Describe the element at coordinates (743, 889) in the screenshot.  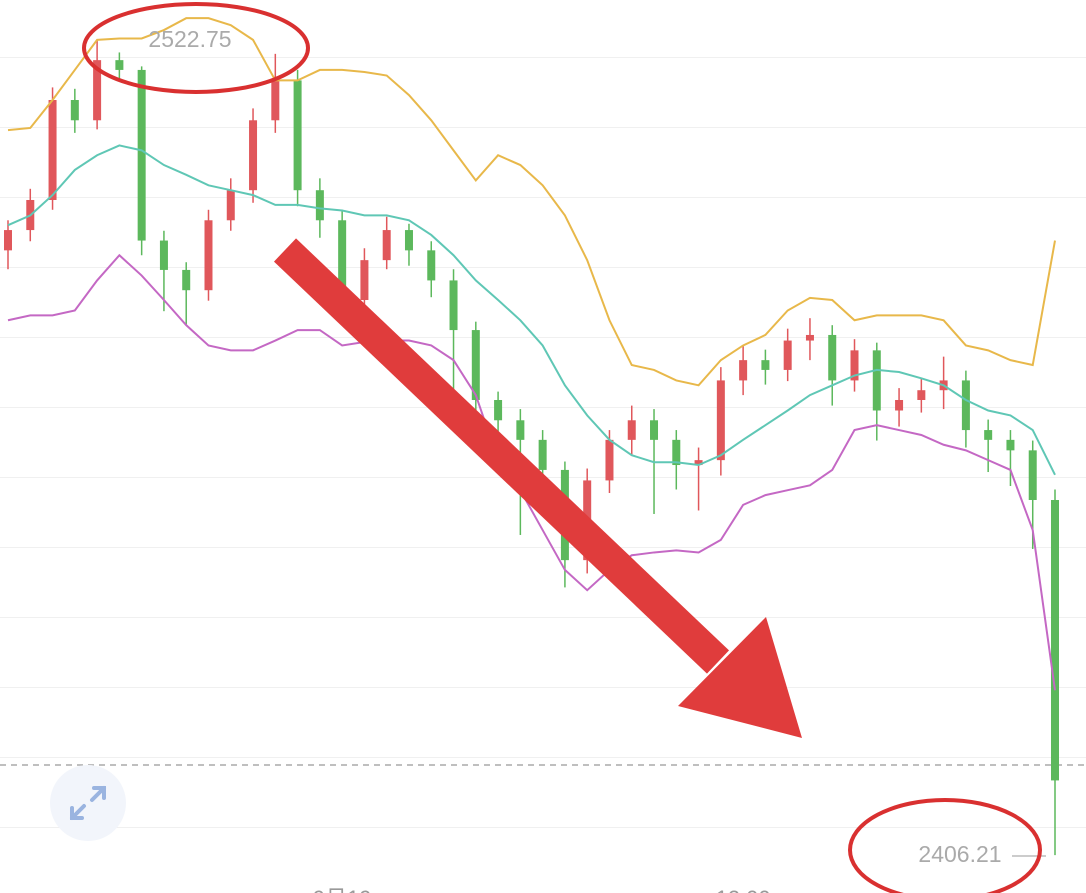
I see `x-tick-label: 12:00` at that location.